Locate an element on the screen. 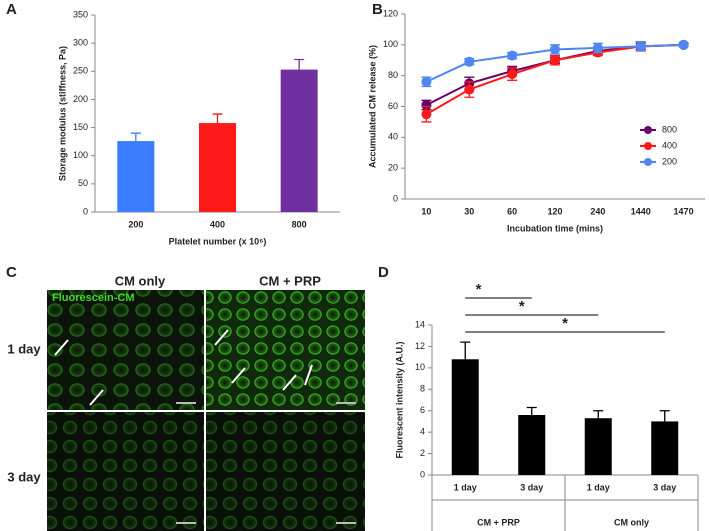 This screenshot has width=709, height=531. y-axis-title: Accumulated CM release (%) is located at coordinates (372, 106).